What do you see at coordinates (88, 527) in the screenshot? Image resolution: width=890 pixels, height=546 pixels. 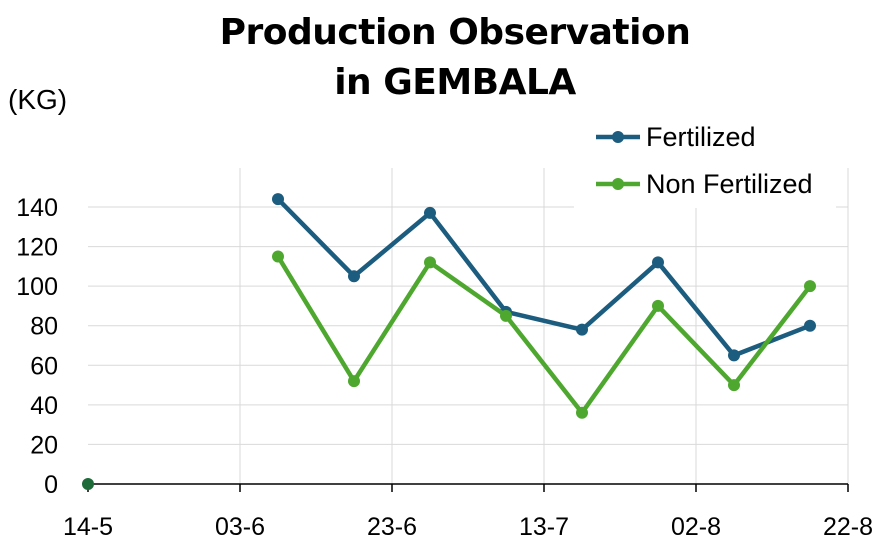 I see `x-tick-label: 14-5` at bounding box center [88, 527].